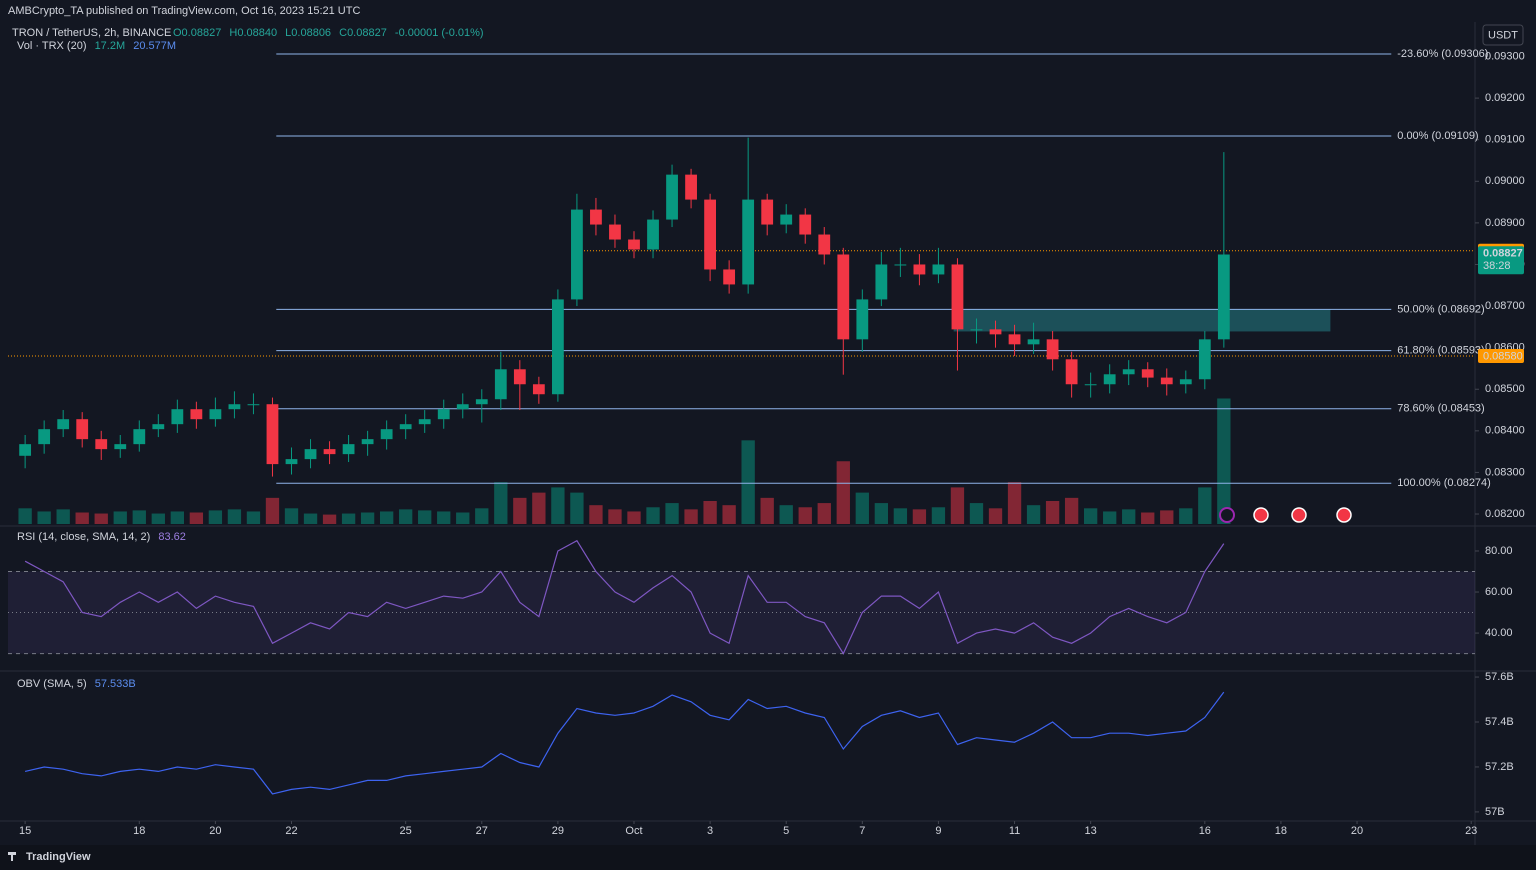  What do you see at coordinates (1285, 515) in the screenshot?
I see `event-icons` at bounding box center [1285, 515].